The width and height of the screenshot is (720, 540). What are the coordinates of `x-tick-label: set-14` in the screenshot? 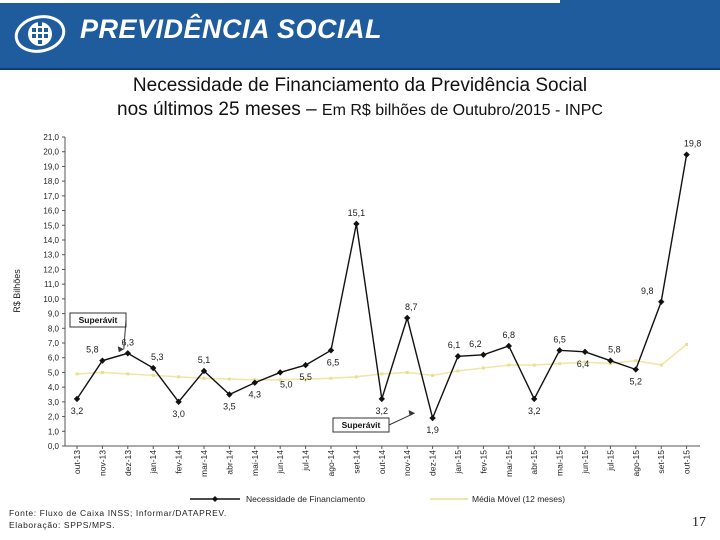 It's located at (356, 462).